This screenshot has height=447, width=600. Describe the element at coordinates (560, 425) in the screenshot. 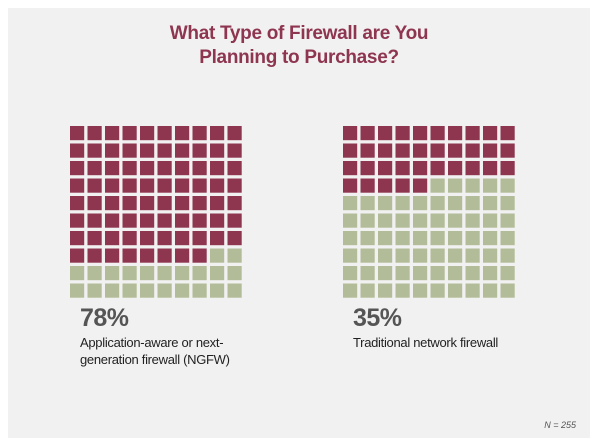

I see `sample-size-note: N = 255` at that location.